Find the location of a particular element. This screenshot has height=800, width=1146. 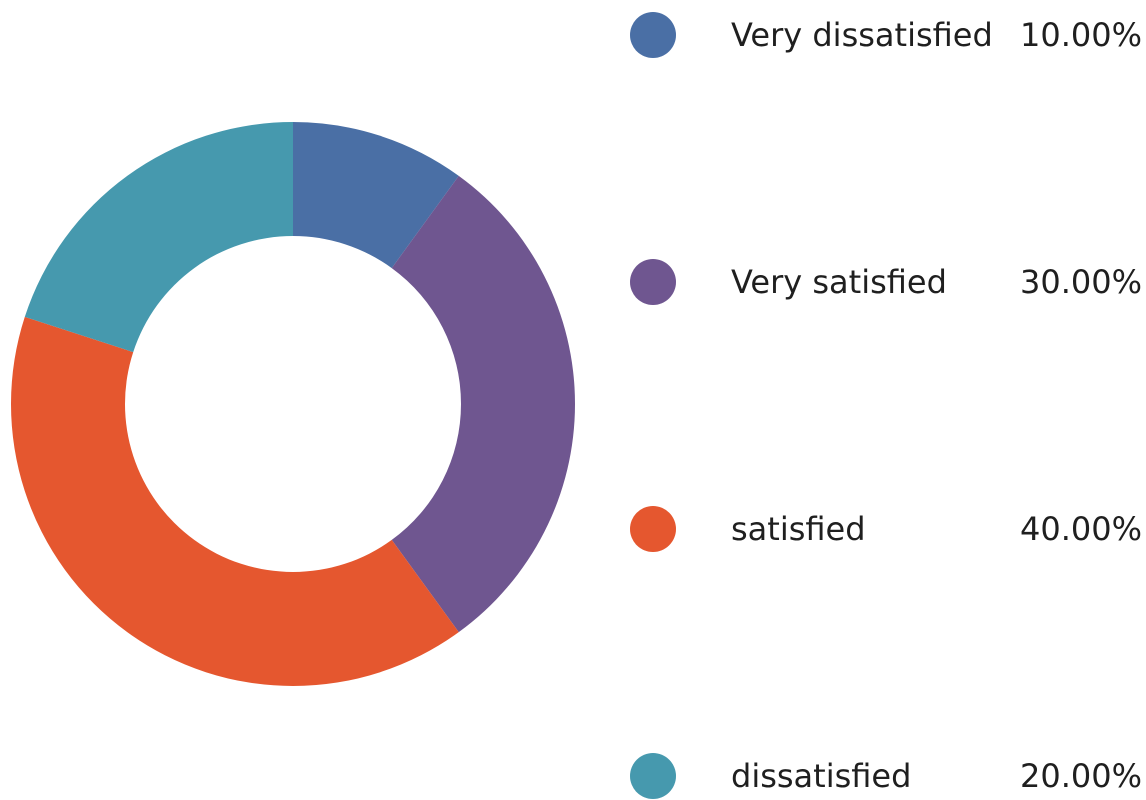

legend-value: 20.00% is located at coordinates (1080, 776).